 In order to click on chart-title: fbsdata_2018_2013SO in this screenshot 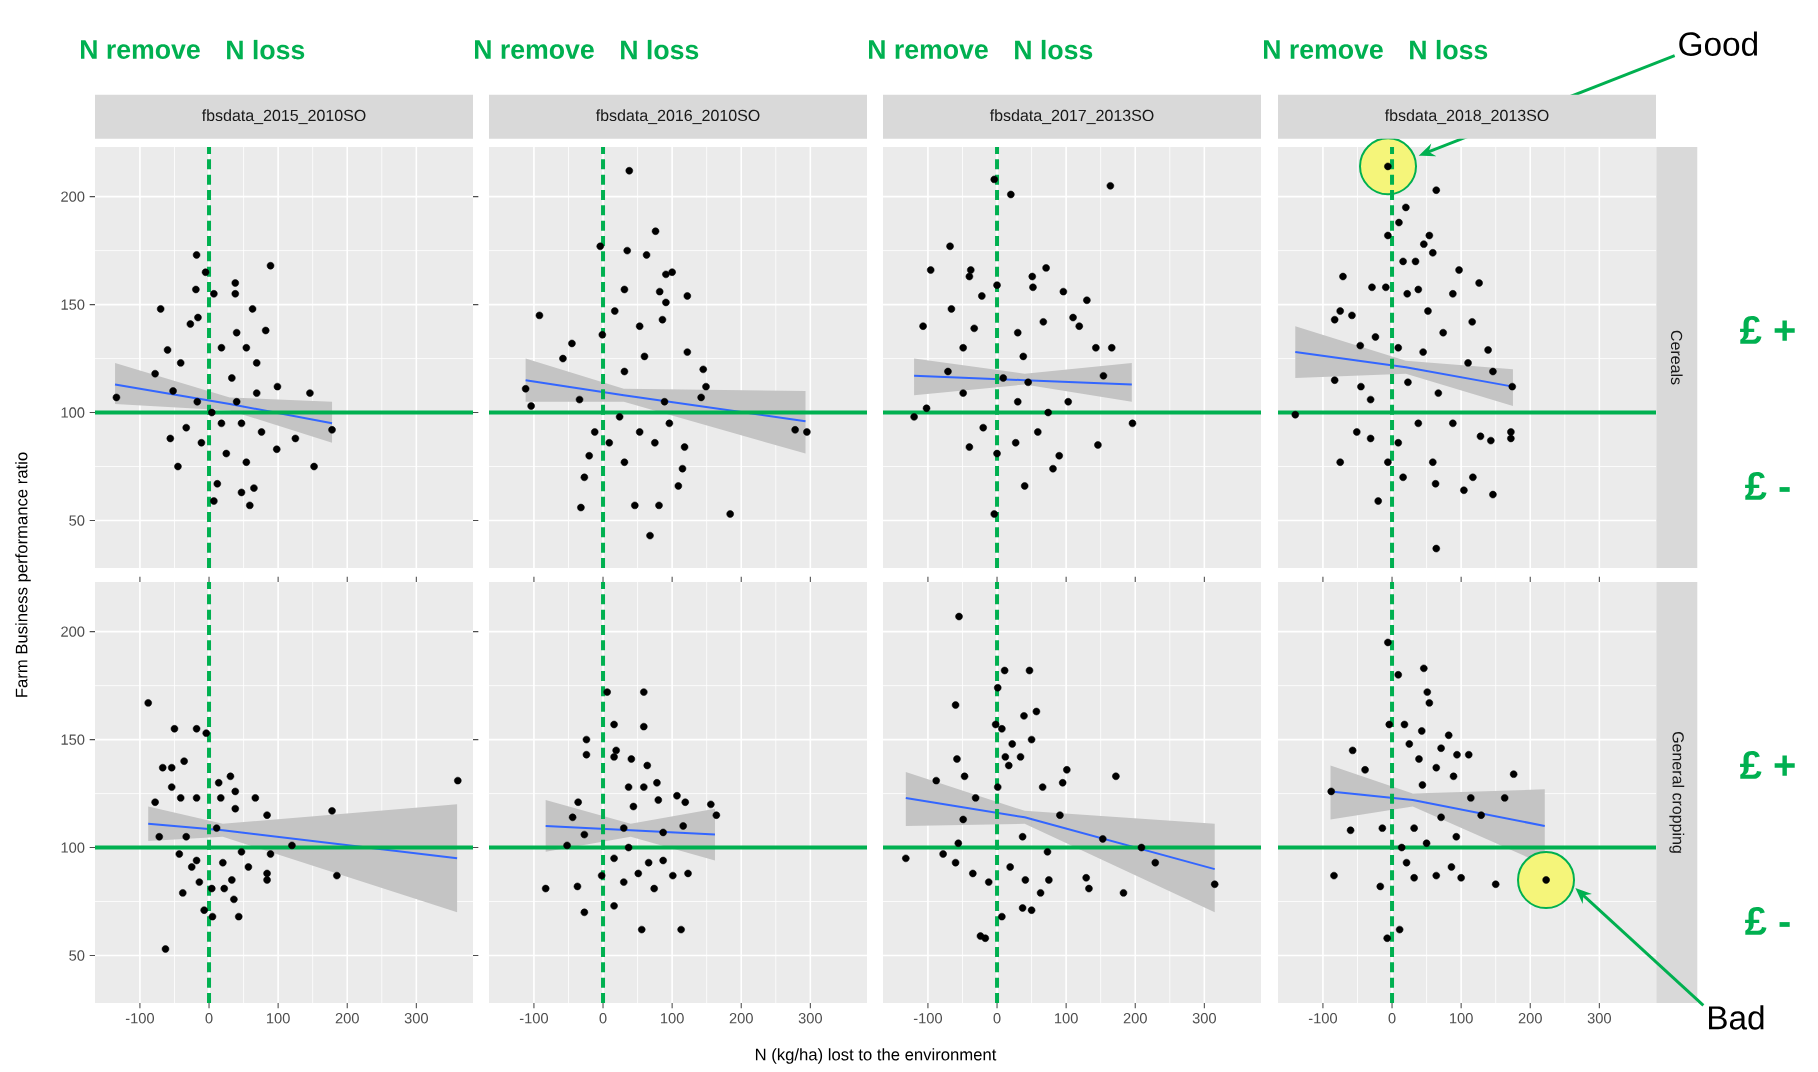, I will do `click(1466, 117)`.